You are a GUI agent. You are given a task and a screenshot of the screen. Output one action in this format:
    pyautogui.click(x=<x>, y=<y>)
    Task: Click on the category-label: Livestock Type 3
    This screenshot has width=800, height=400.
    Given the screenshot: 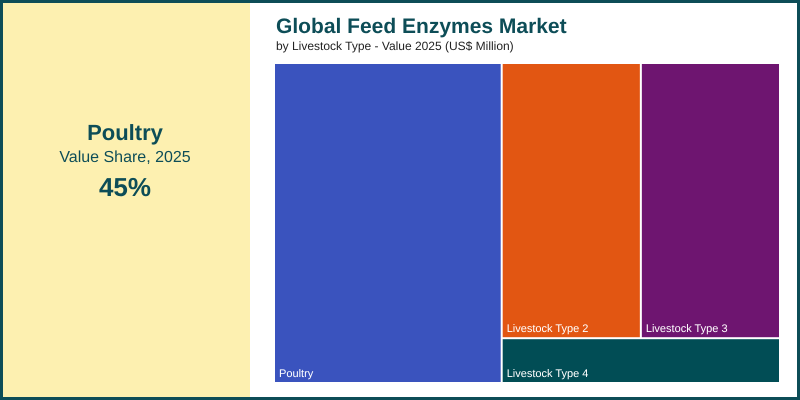 What is the action you would take?
    pyautogui.click(x=687, y=329)
    